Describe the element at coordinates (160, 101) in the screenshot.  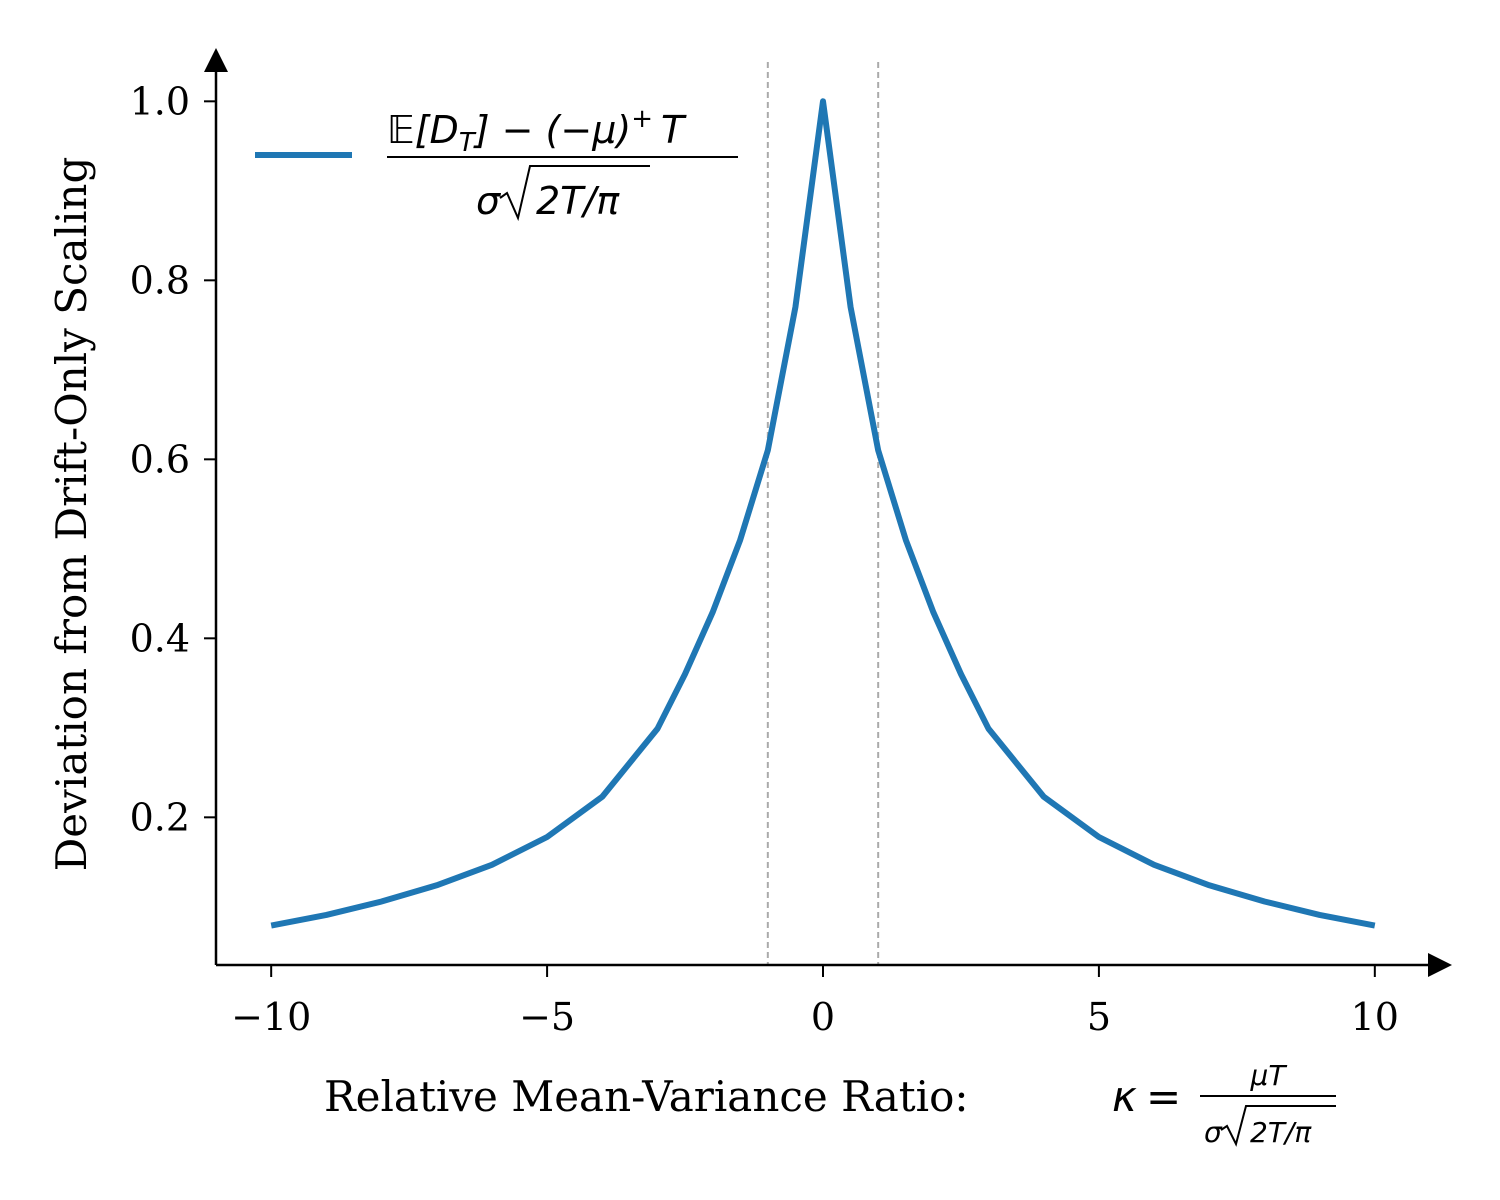
I see `y-tick-label: 1.0` at that location.